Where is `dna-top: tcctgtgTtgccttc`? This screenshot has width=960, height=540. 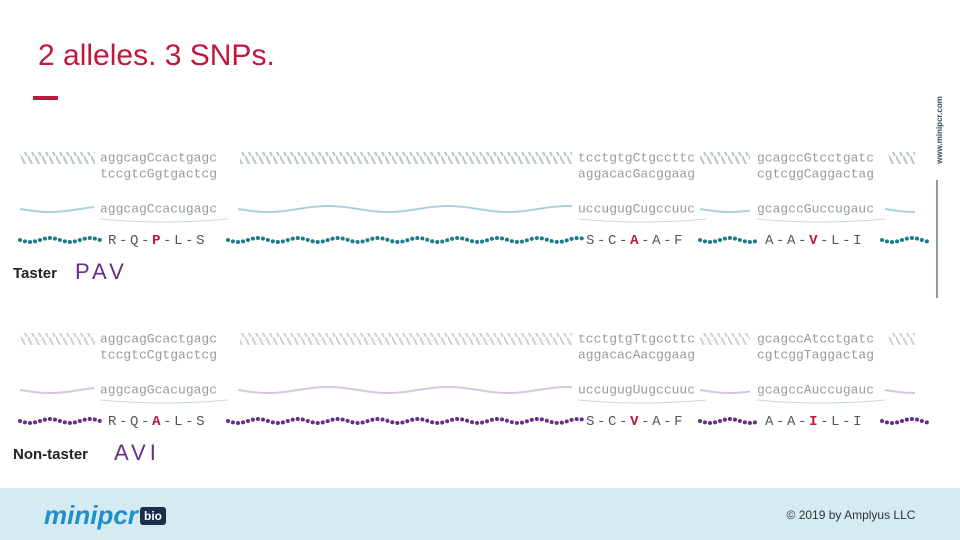
dna-top: tcctgtgTtgccttc is located at coordinates (636, 338).